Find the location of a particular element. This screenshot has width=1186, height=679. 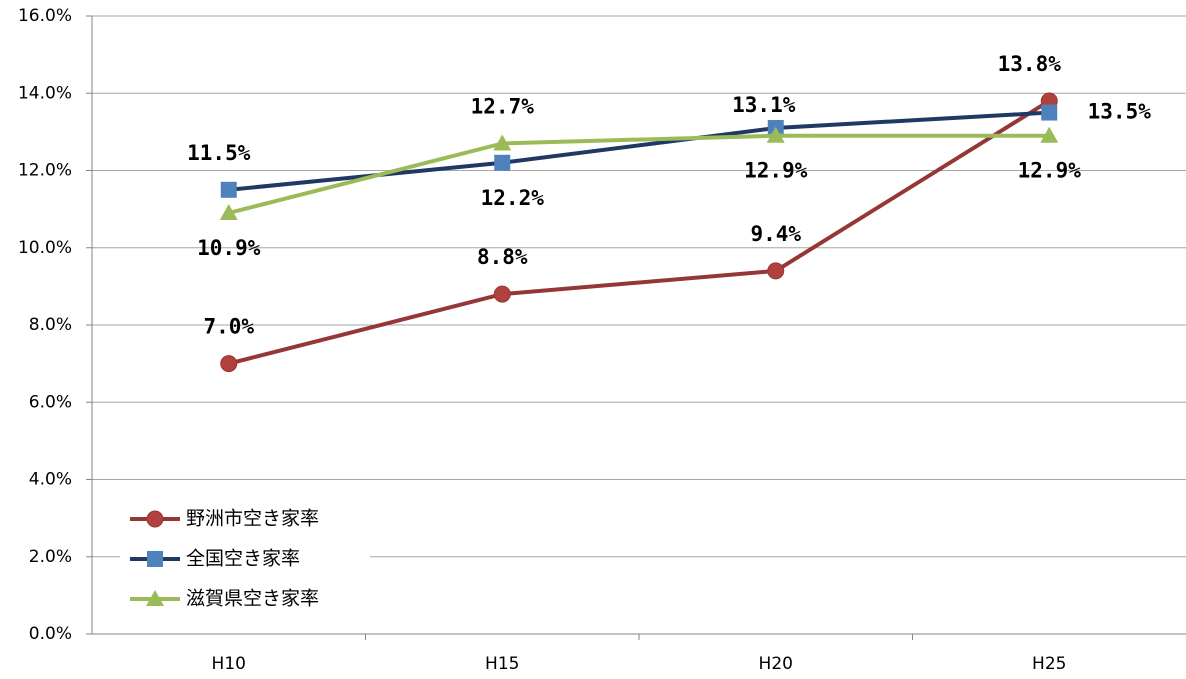

y-tick-label: 8.0% is located at coordinates (50, 325).